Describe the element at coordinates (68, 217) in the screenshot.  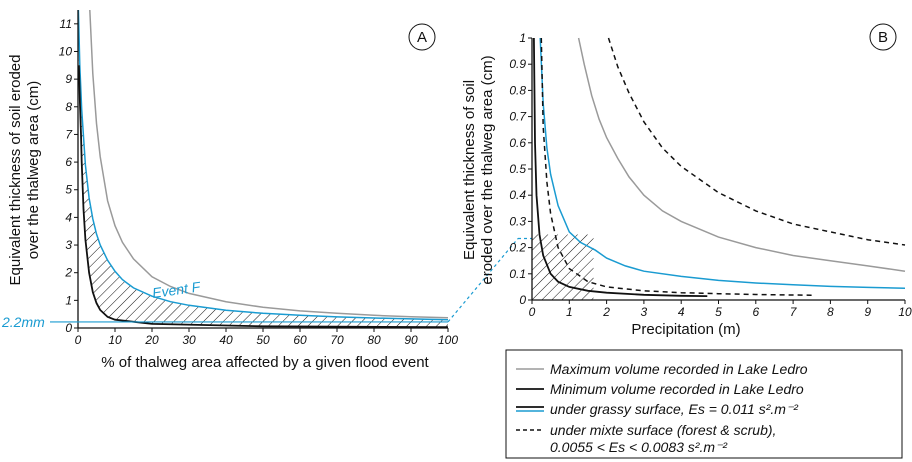
I see `panel-a-ytick-label: 4` at that location.